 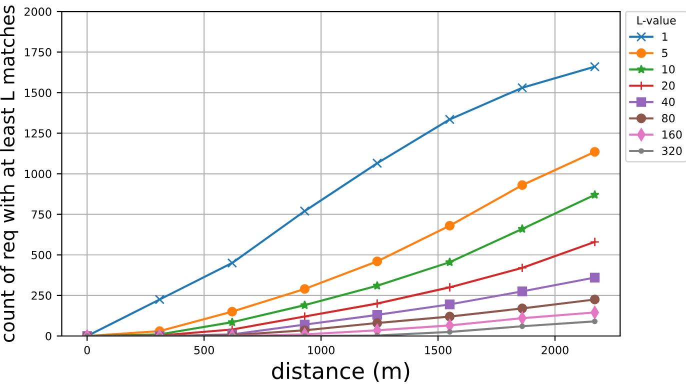 What do you see at coordinates (668, 69) in the screenshot?
I see `legend-label: 10` at bounding box center [668, 69].